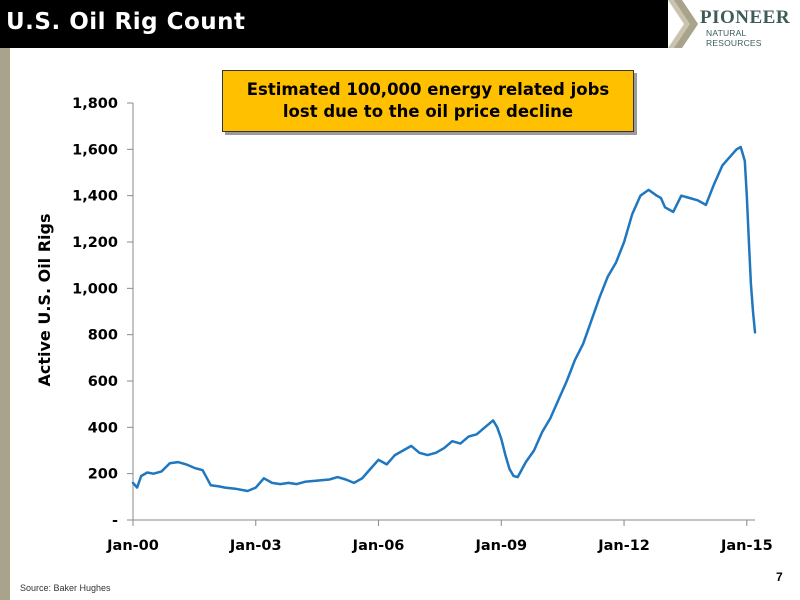 This screenshot has width=800, height=600. What do you see at coordinates (95, 289) in the screenshot?
I see `y-tick-label: 1,000` at bounding box center [95, 289].